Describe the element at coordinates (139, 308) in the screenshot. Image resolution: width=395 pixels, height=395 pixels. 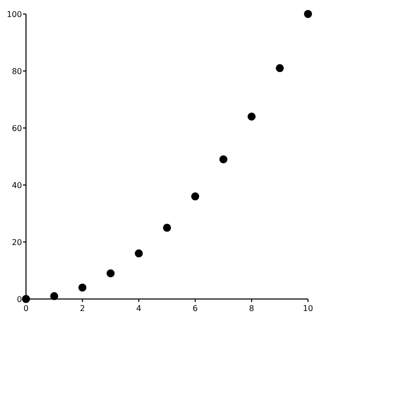
I see `x-tick-label: 4` at that location.